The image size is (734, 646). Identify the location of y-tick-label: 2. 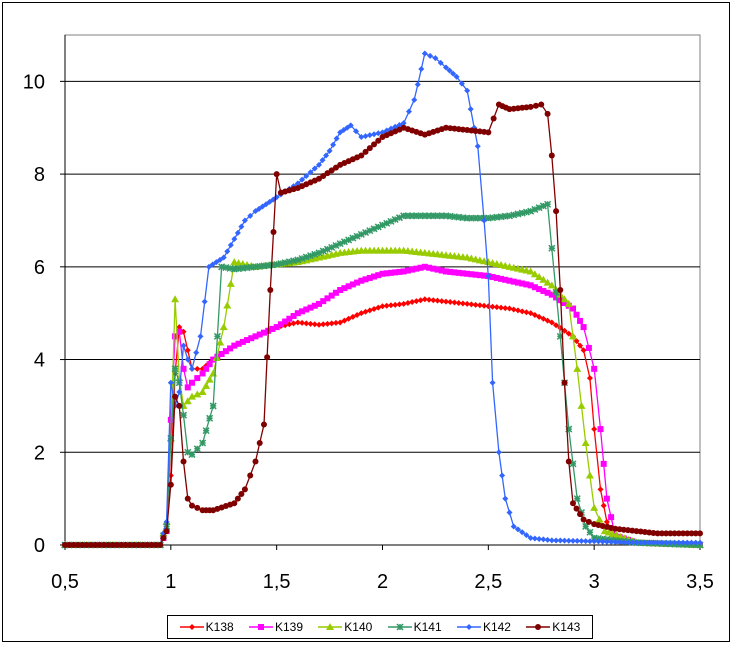
(39, 453).